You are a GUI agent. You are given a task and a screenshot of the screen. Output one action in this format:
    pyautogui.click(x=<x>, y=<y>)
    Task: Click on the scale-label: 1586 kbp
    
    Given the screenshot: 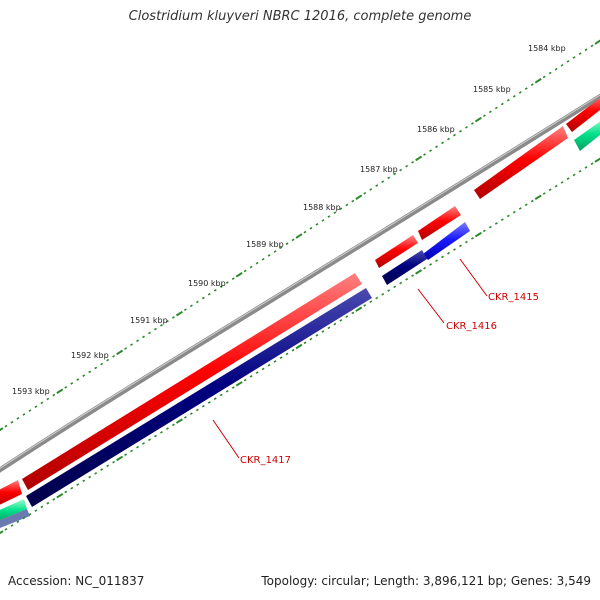 What is the action you would take?
    pyautogui.click(x=436, y=129)
    